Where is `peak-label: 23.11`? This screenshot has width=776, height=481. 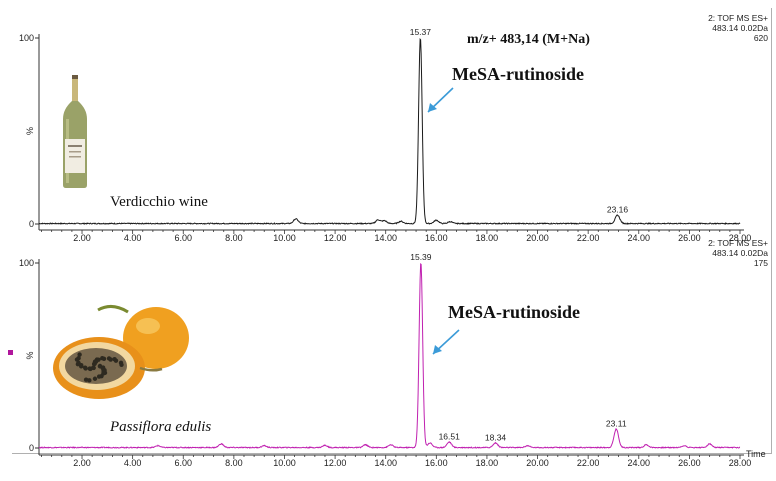
peak-label: 23.11 is located at coordinates (616, 424).